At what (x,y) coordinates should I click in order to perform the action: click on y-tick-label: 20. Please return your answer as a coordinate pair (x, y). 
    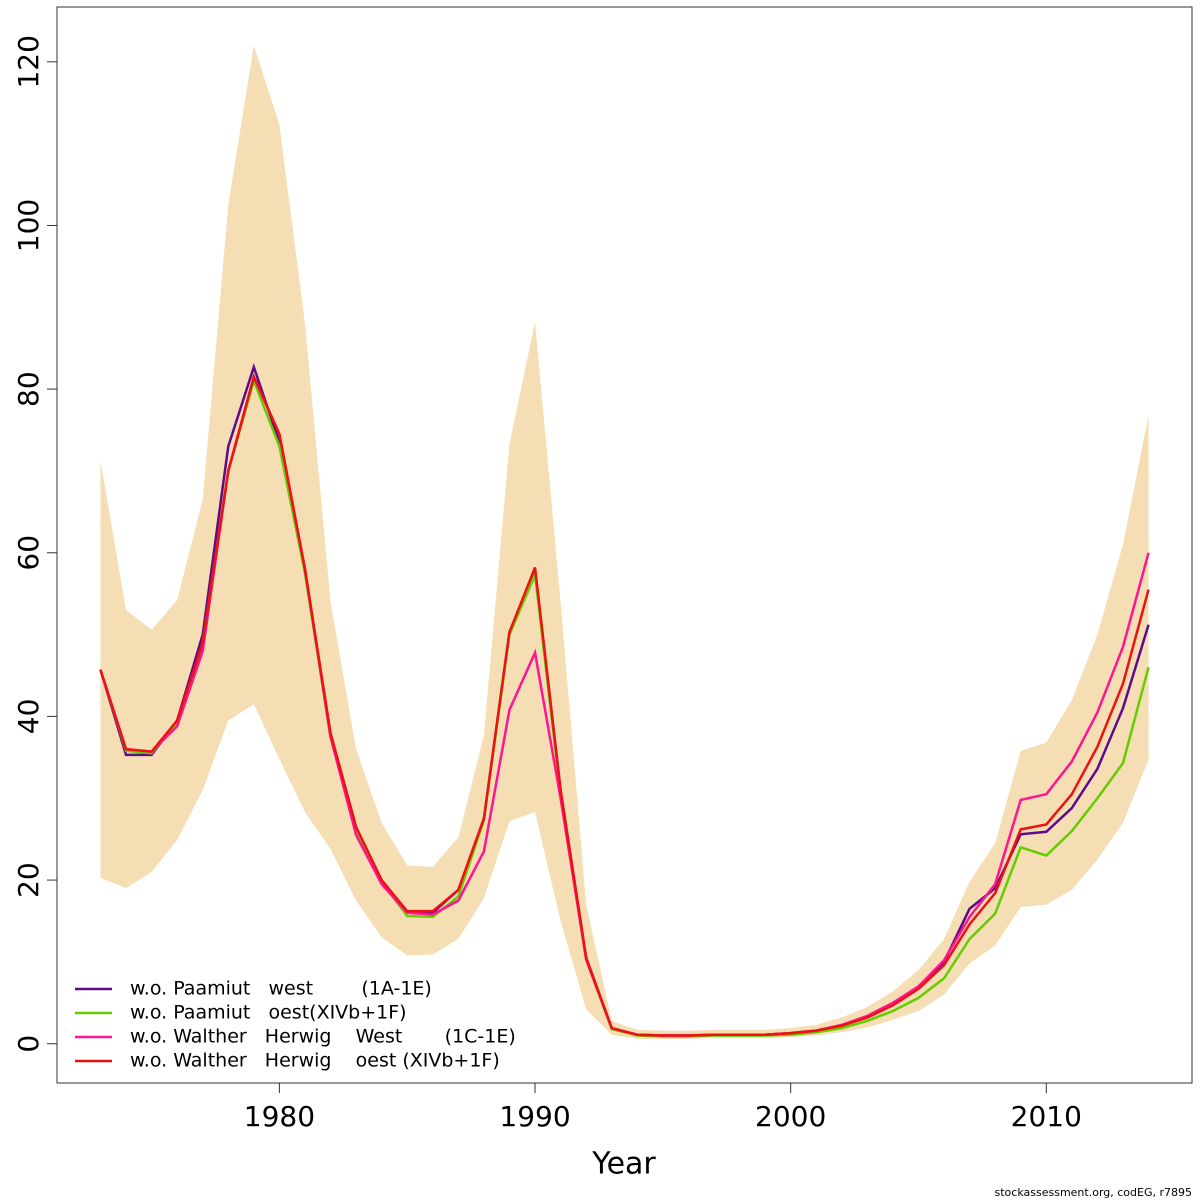
    Looking at the image, I should click on (28, 880).